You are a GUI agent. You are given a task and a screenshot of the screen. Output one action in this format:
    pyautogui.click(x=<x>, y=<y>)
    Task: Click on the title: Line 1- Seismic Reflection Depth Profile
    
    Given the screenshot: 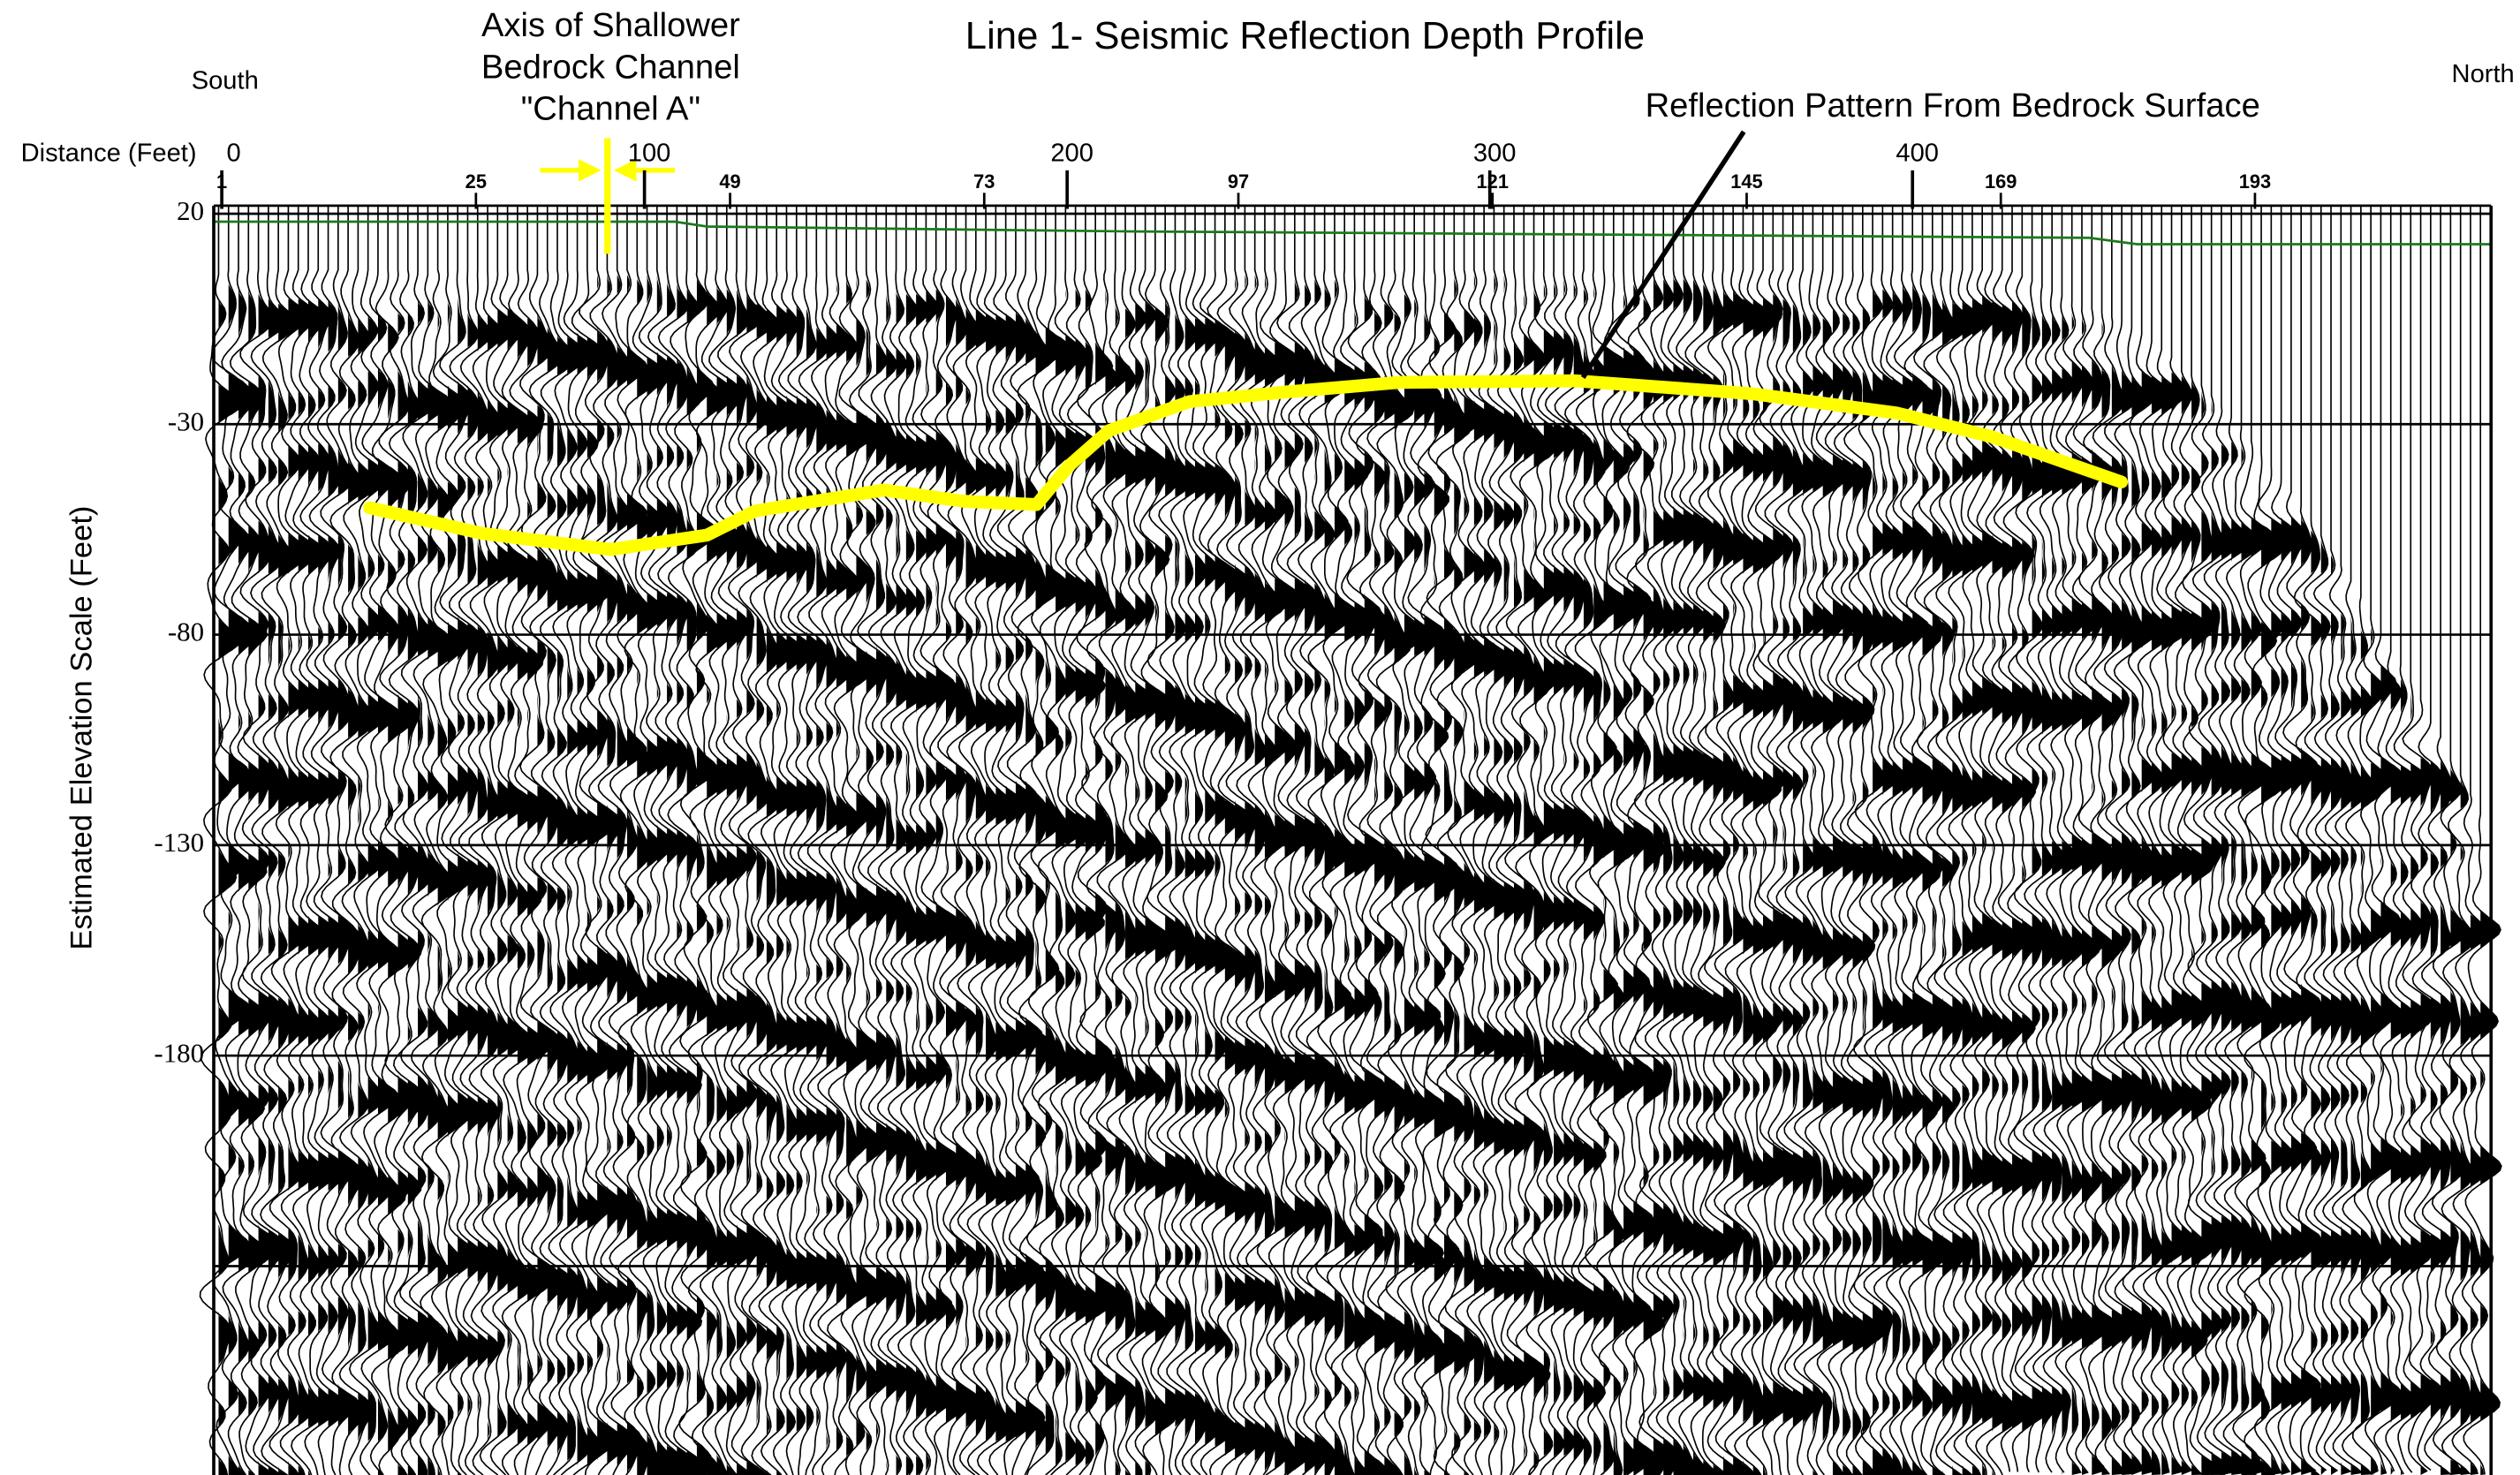 What is the action you would take?
    pyautogui.click(x=1305, y=35)
    